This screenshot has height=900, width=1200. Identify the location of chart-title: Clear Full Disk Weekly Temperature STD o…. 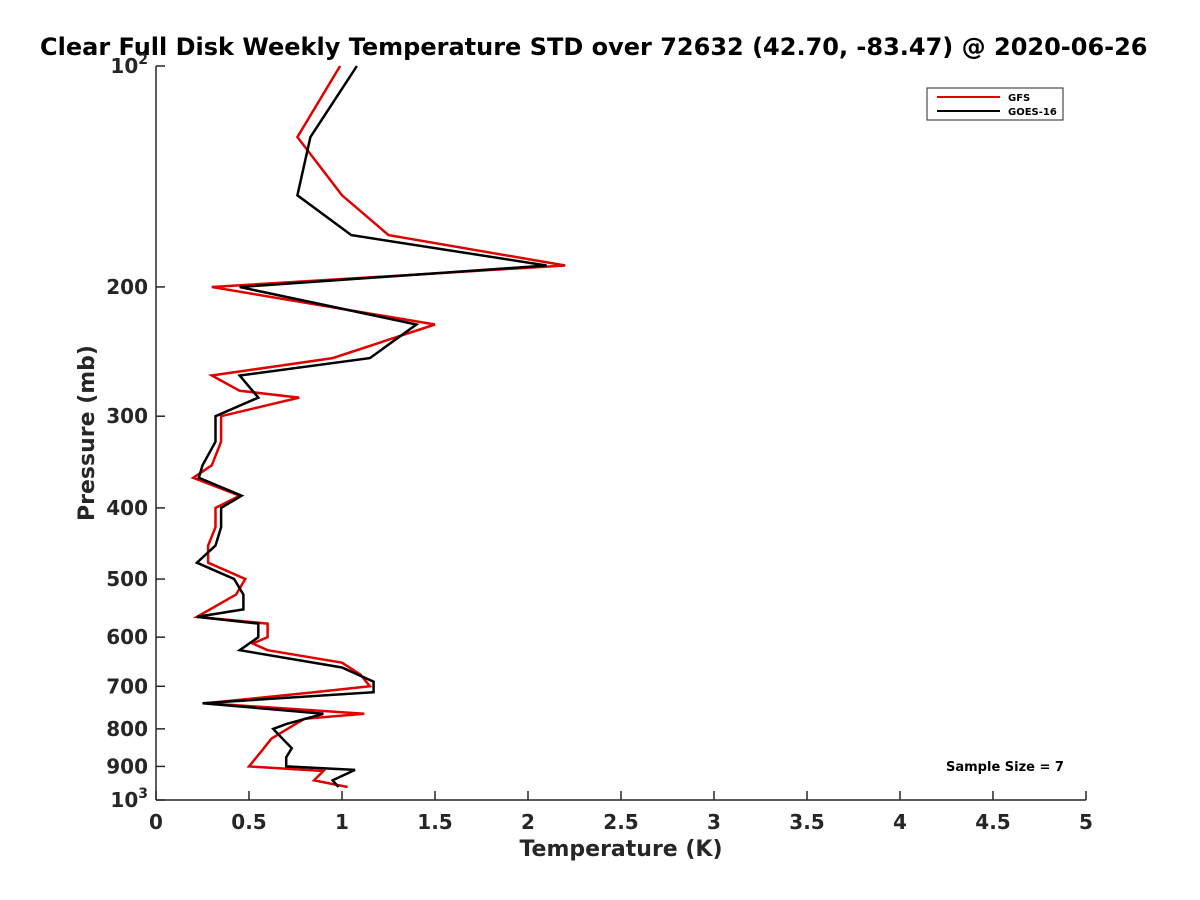
(594, 47).